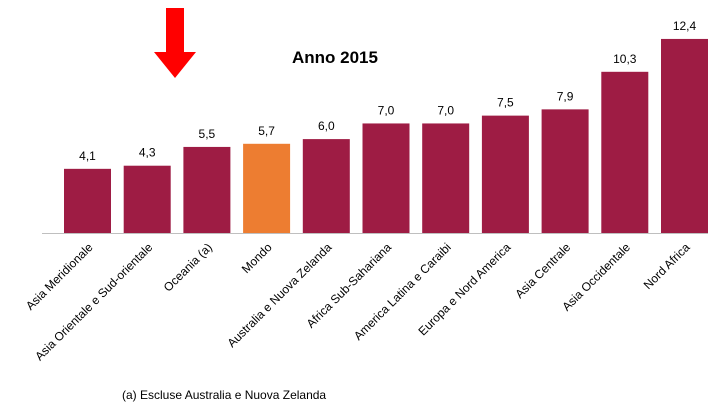 The image size is (708, 406). I want to click on value-label: 4,3, so click(147, 153).